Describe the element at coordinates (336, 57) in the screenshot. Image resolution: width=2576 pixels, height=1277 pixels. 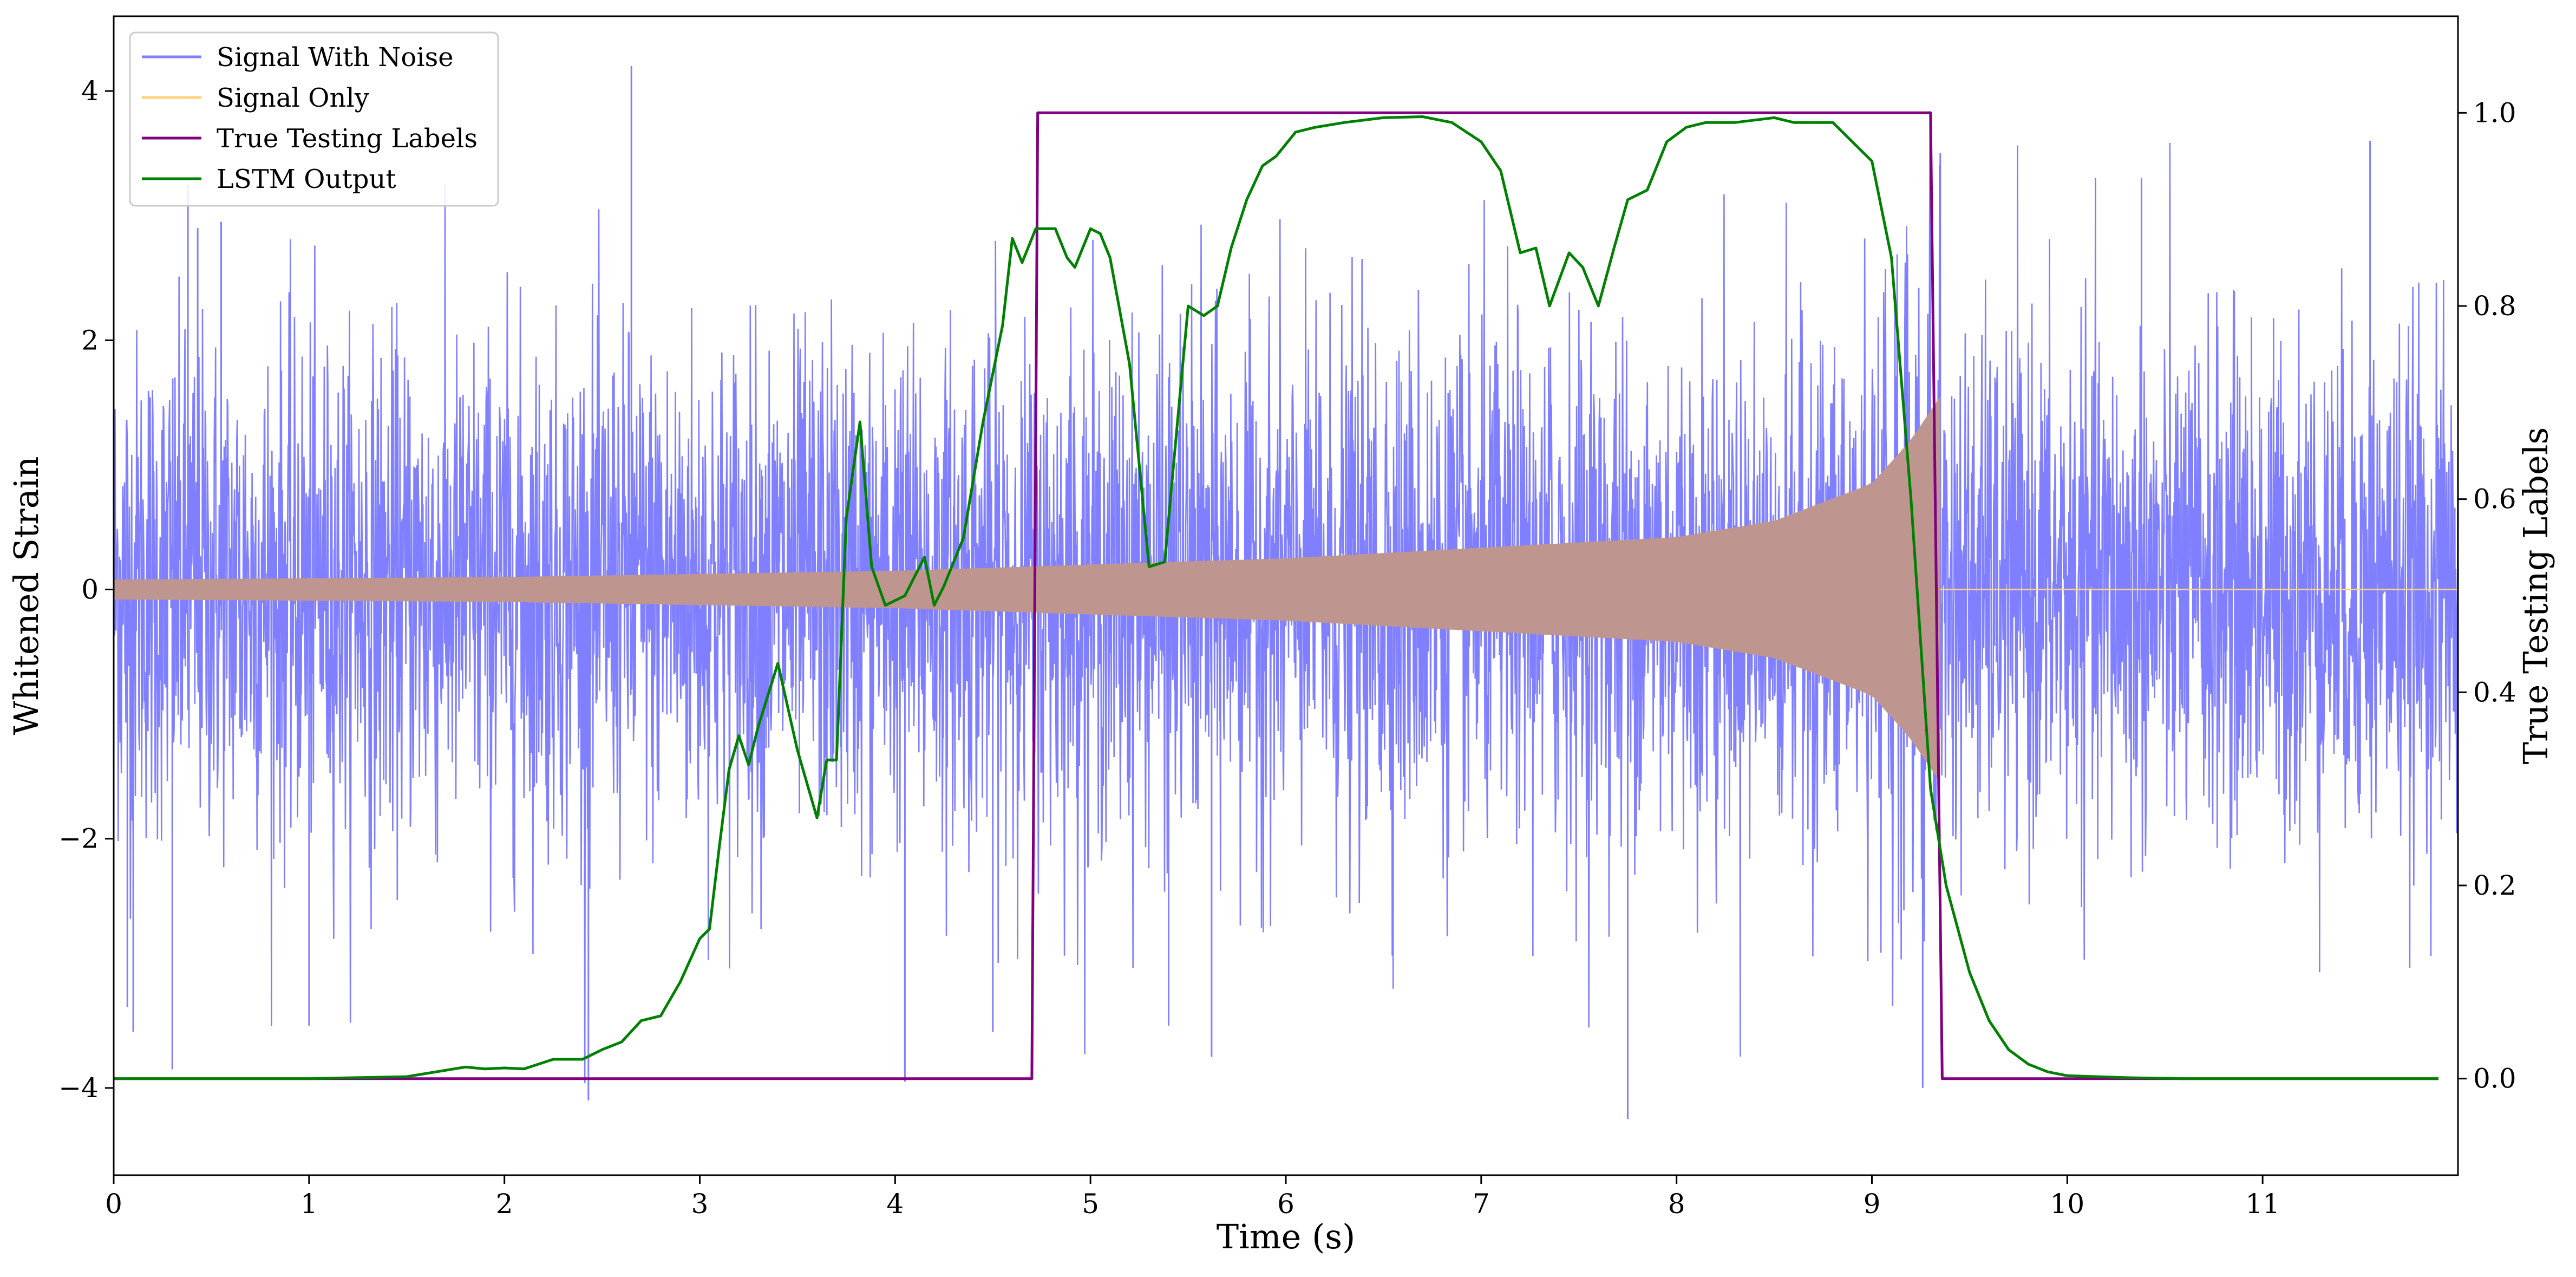
I see `legend-label: Signal With Noise` at that location.